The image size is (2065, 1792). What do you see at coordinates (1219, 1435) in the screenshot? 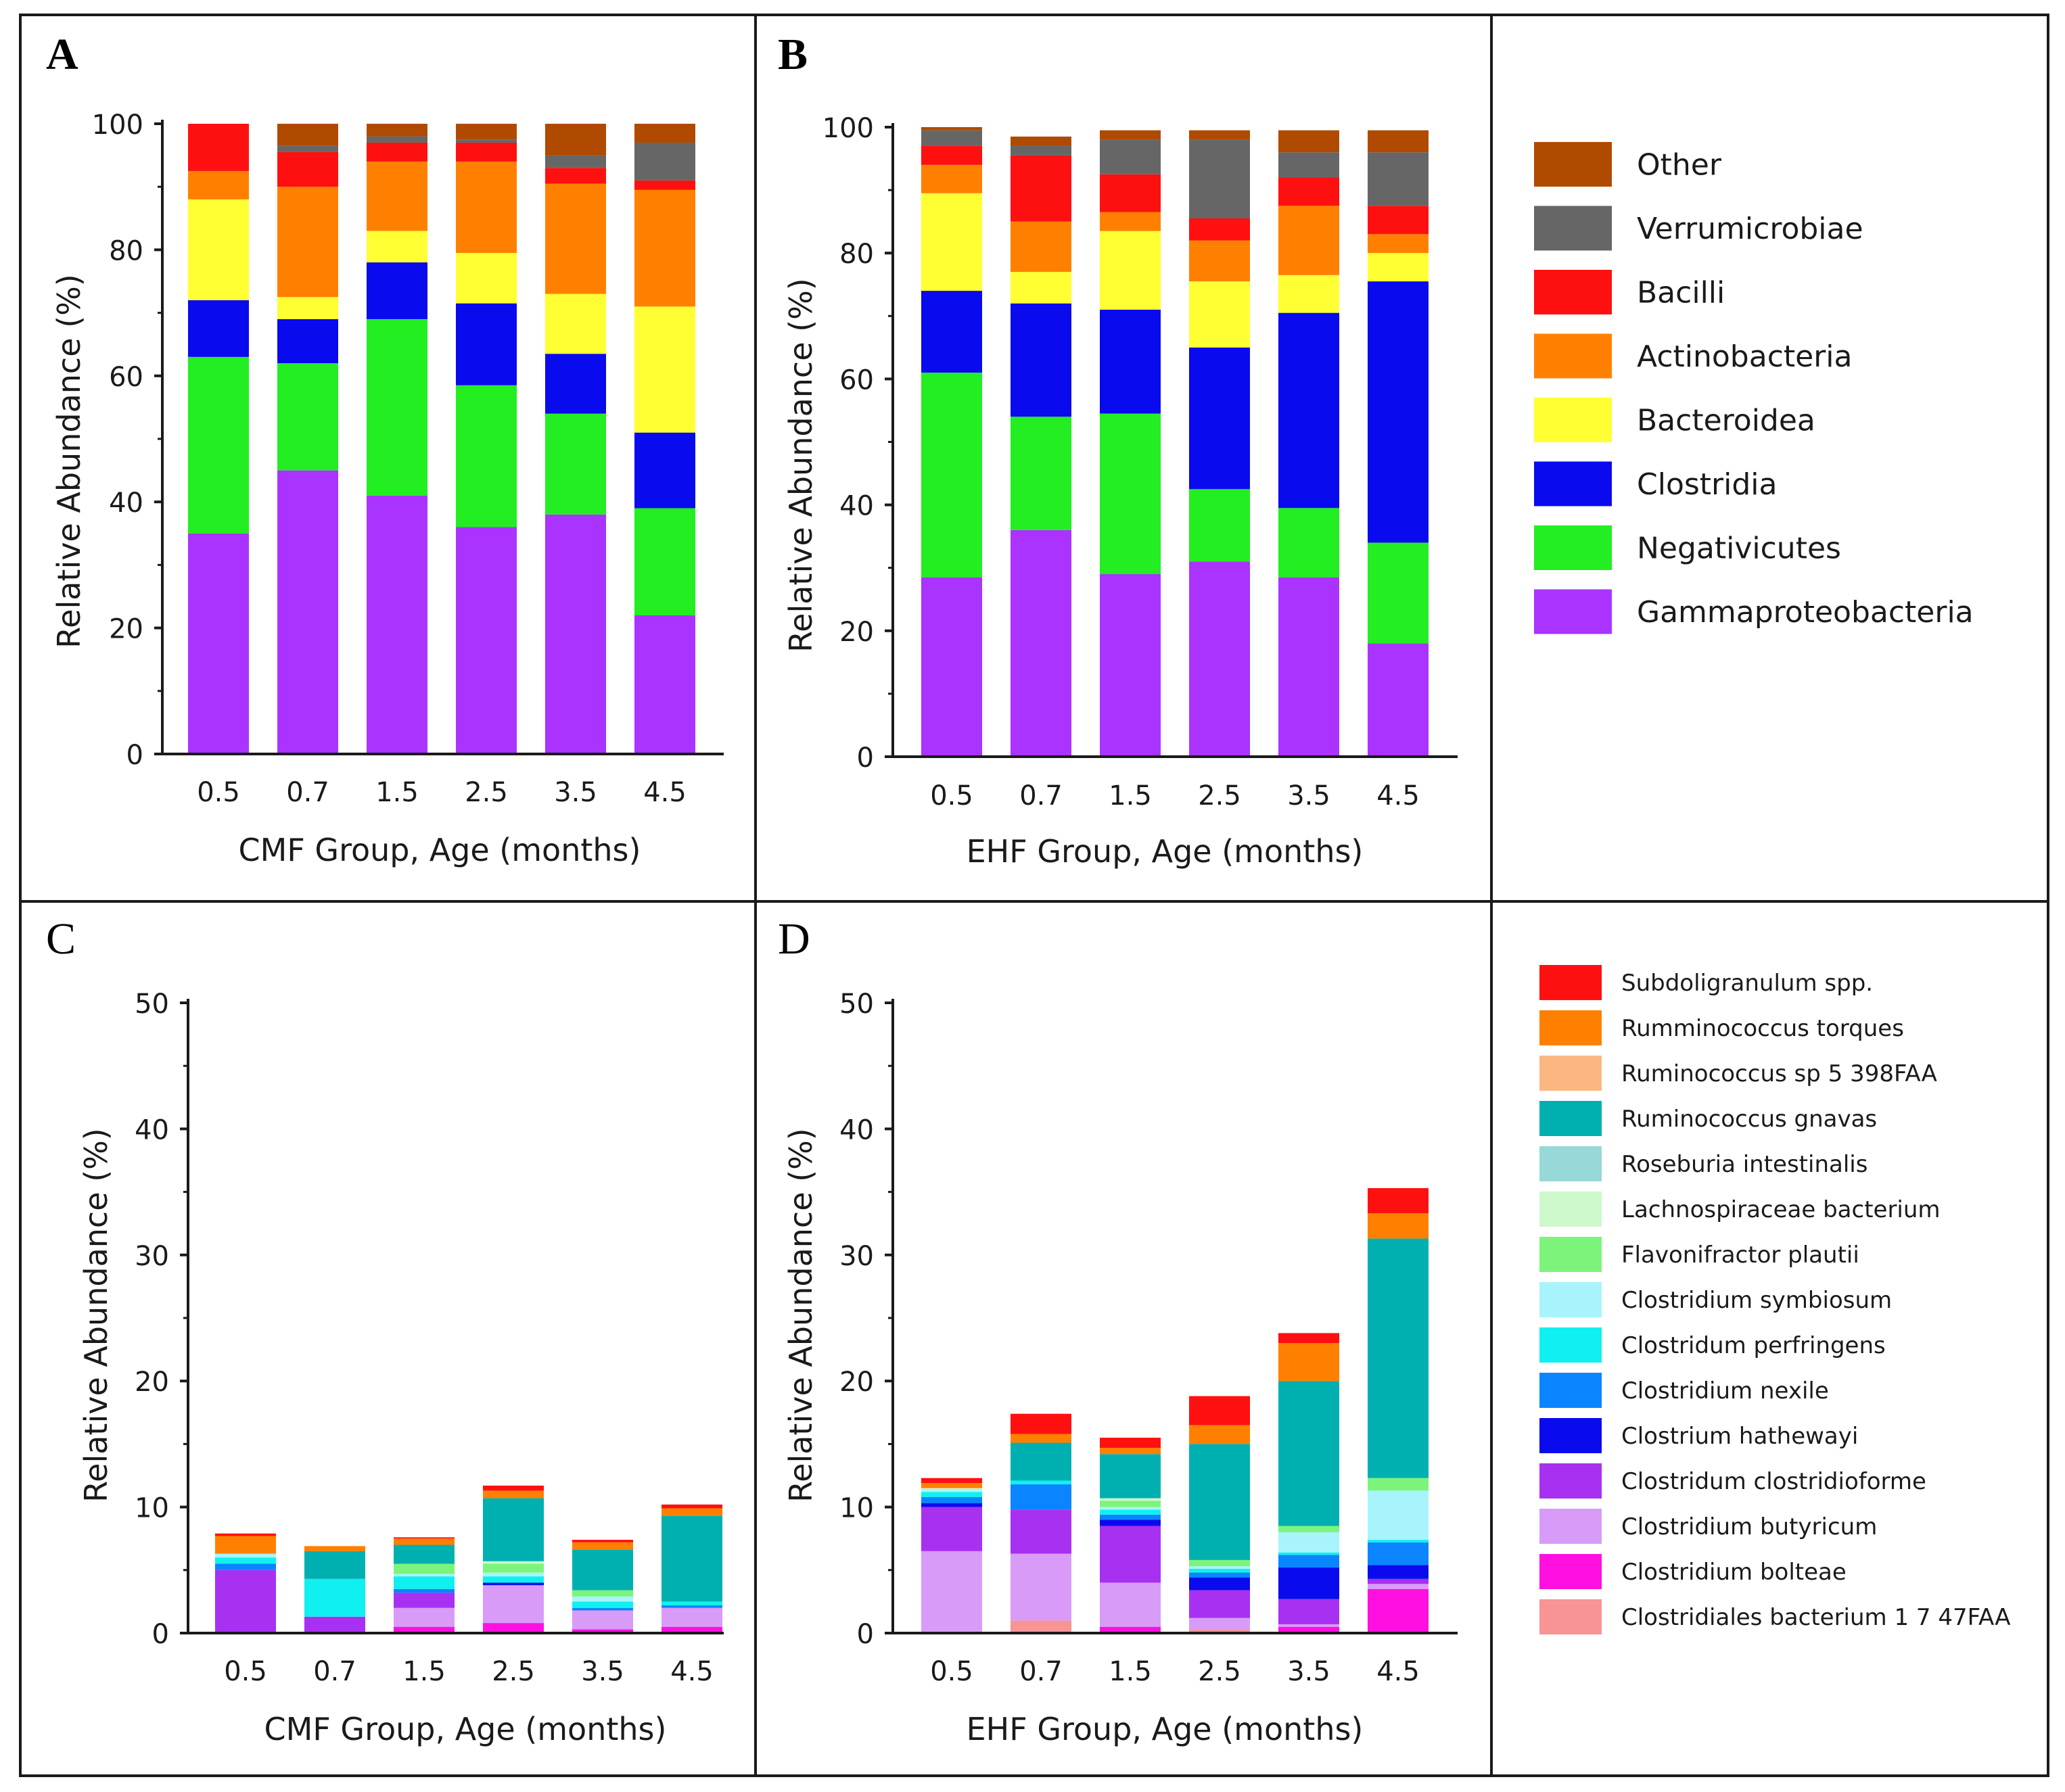
I see `panel-d-bar-2-5-rumminococcus-torques` at bounding box center [1219, 1435].